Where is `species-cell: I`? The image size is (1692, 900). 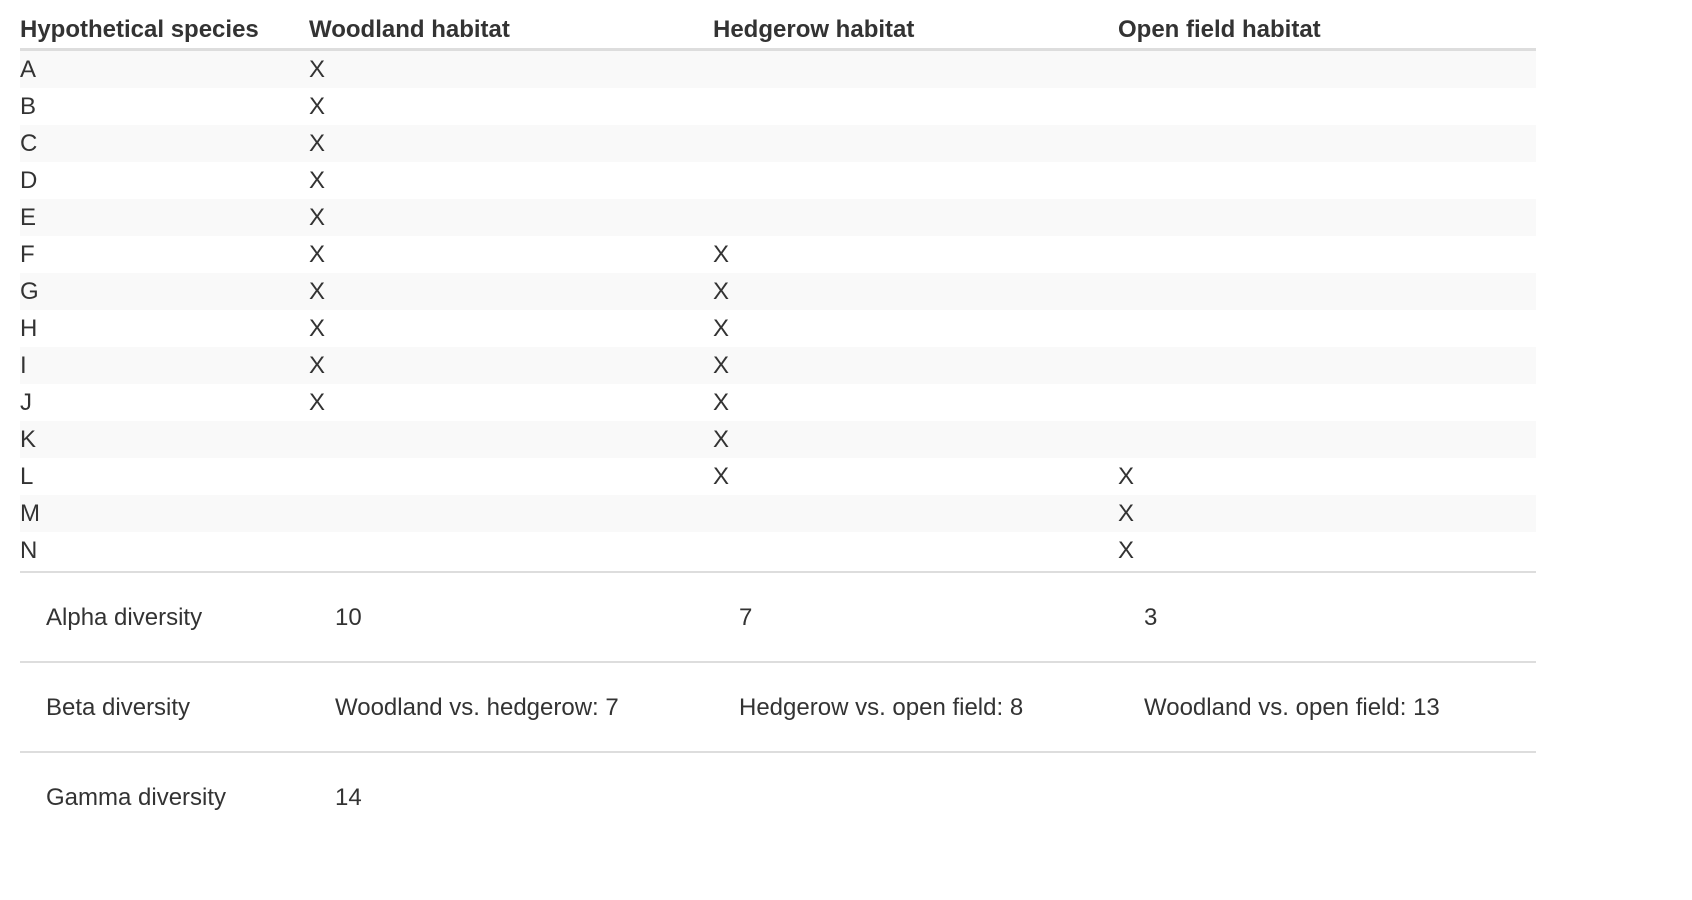
species-cell: I is located at coordinates (23, 365).